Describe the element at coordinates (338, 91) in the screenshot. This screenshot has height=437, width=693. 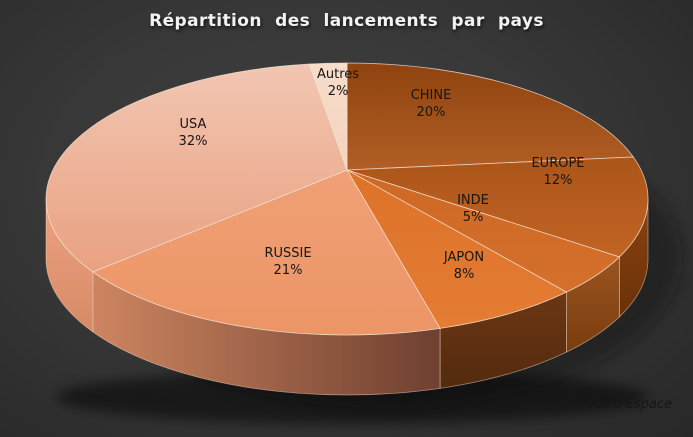
I see `pie-label-percent: 2%` at that location.